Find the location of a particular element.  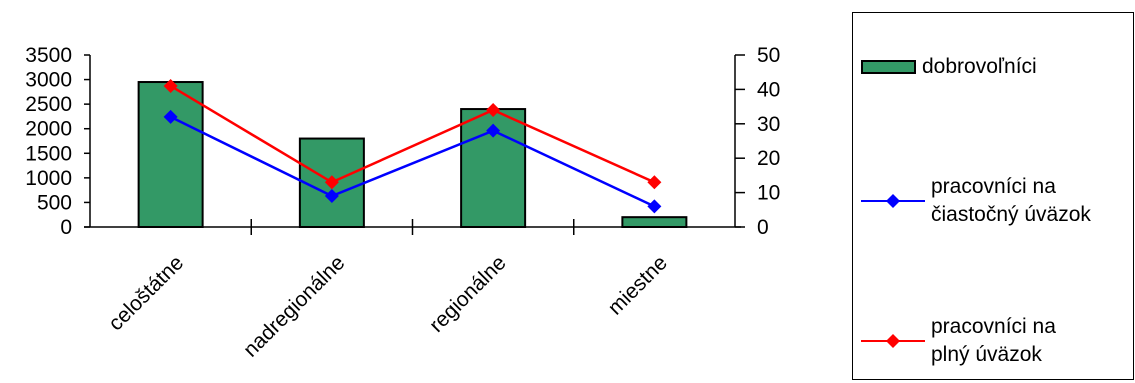

left-axis-tick-label: 2000 is located at coordinates (48, 129).